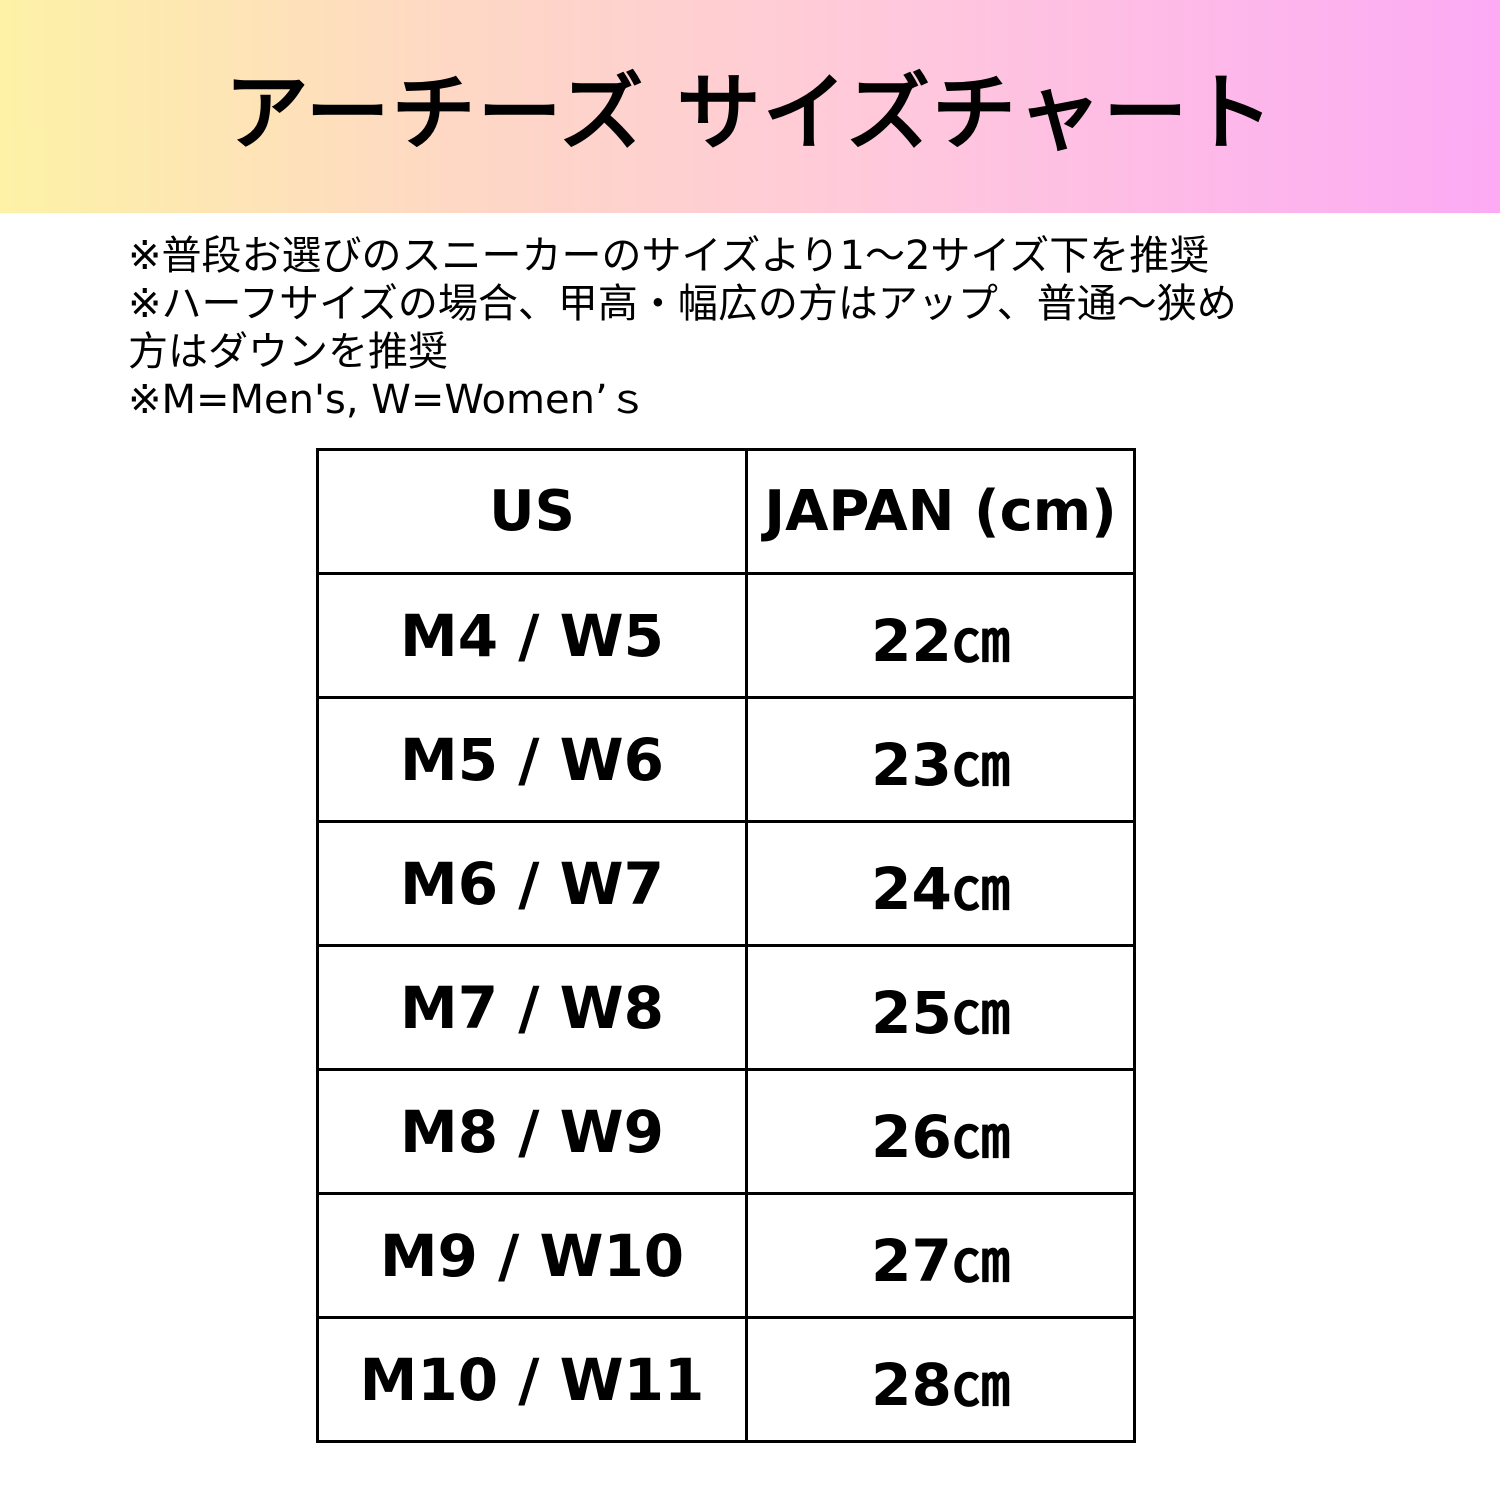 Image resolution: width=1500 pixels, height=1500 pixels. I want to click on table-row: M9 / W10 27㎝, so click(726, 1255).